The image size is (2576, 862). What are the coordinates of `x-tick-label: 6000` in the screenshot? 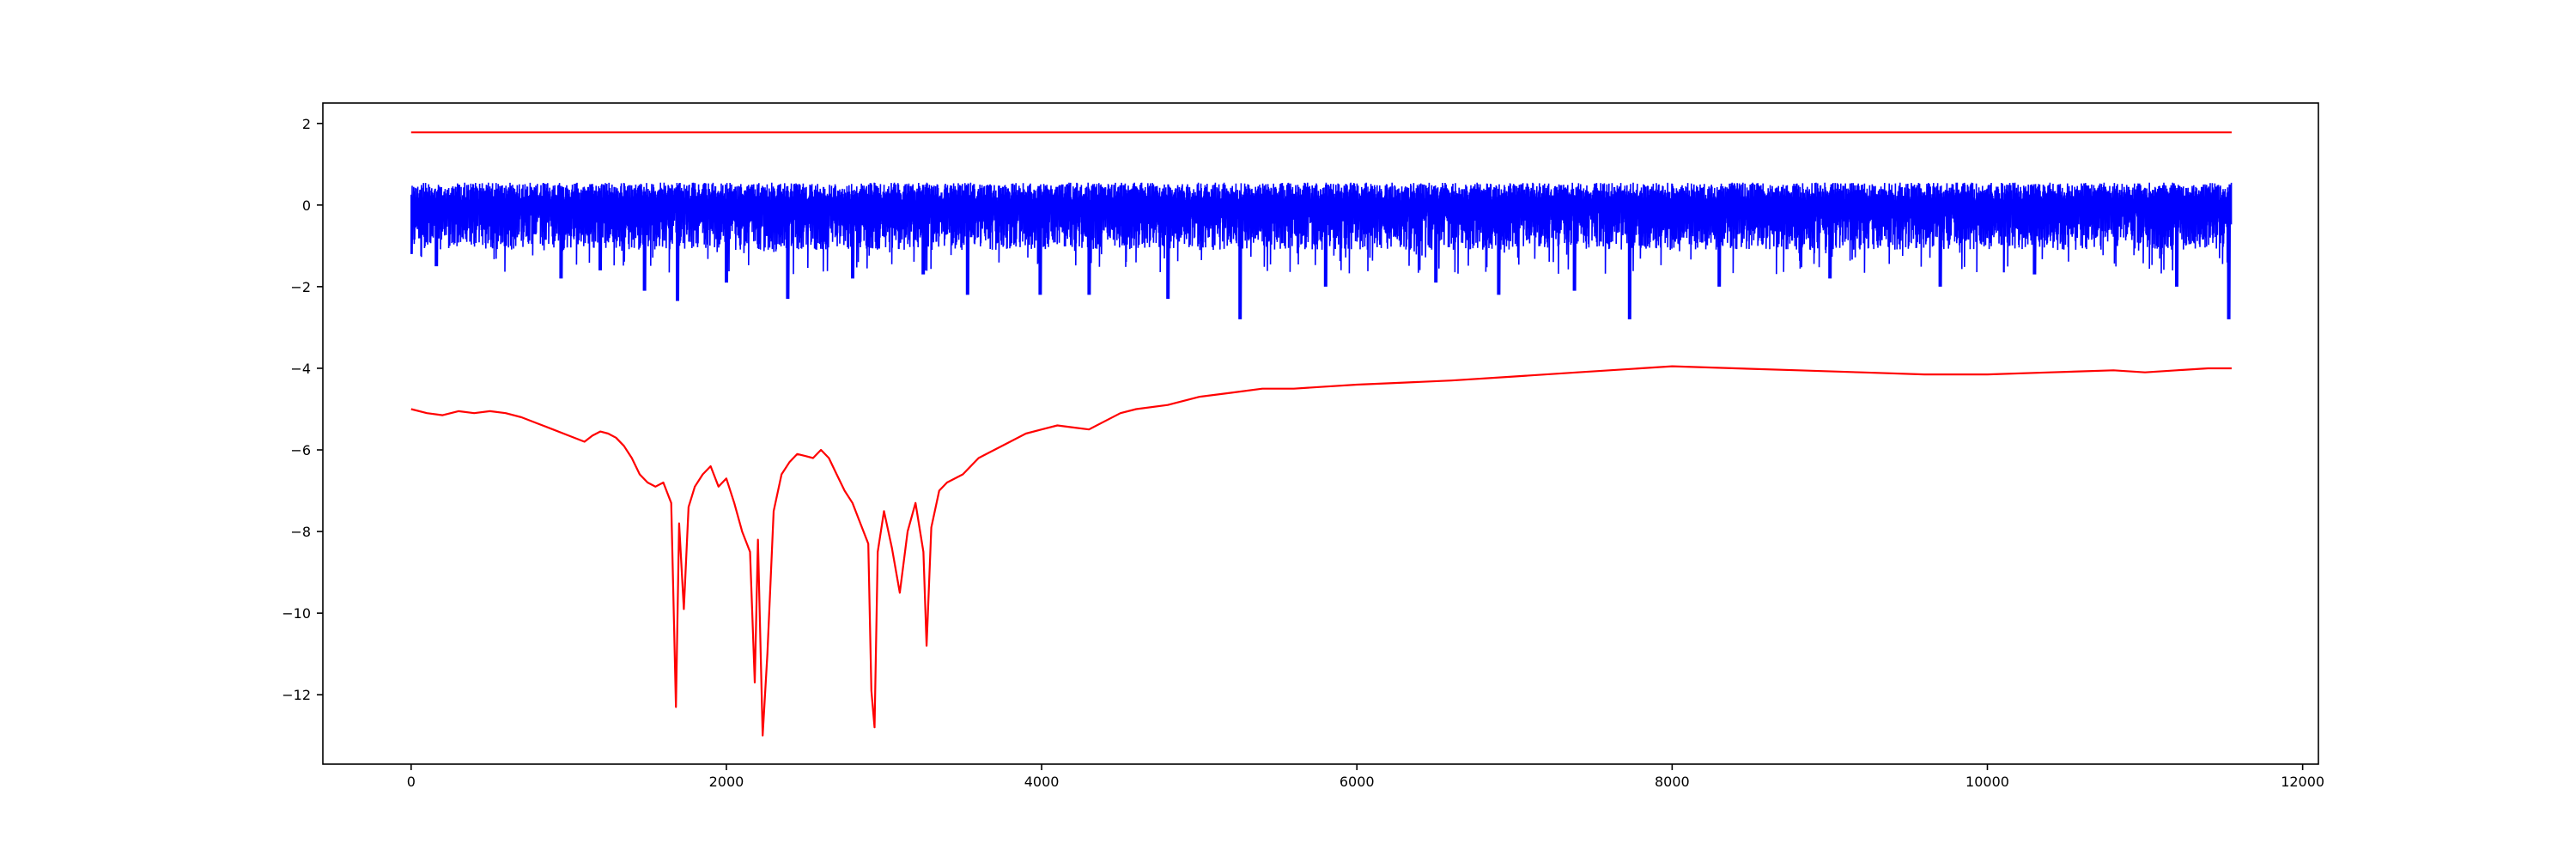 It's located at (1357, 782).